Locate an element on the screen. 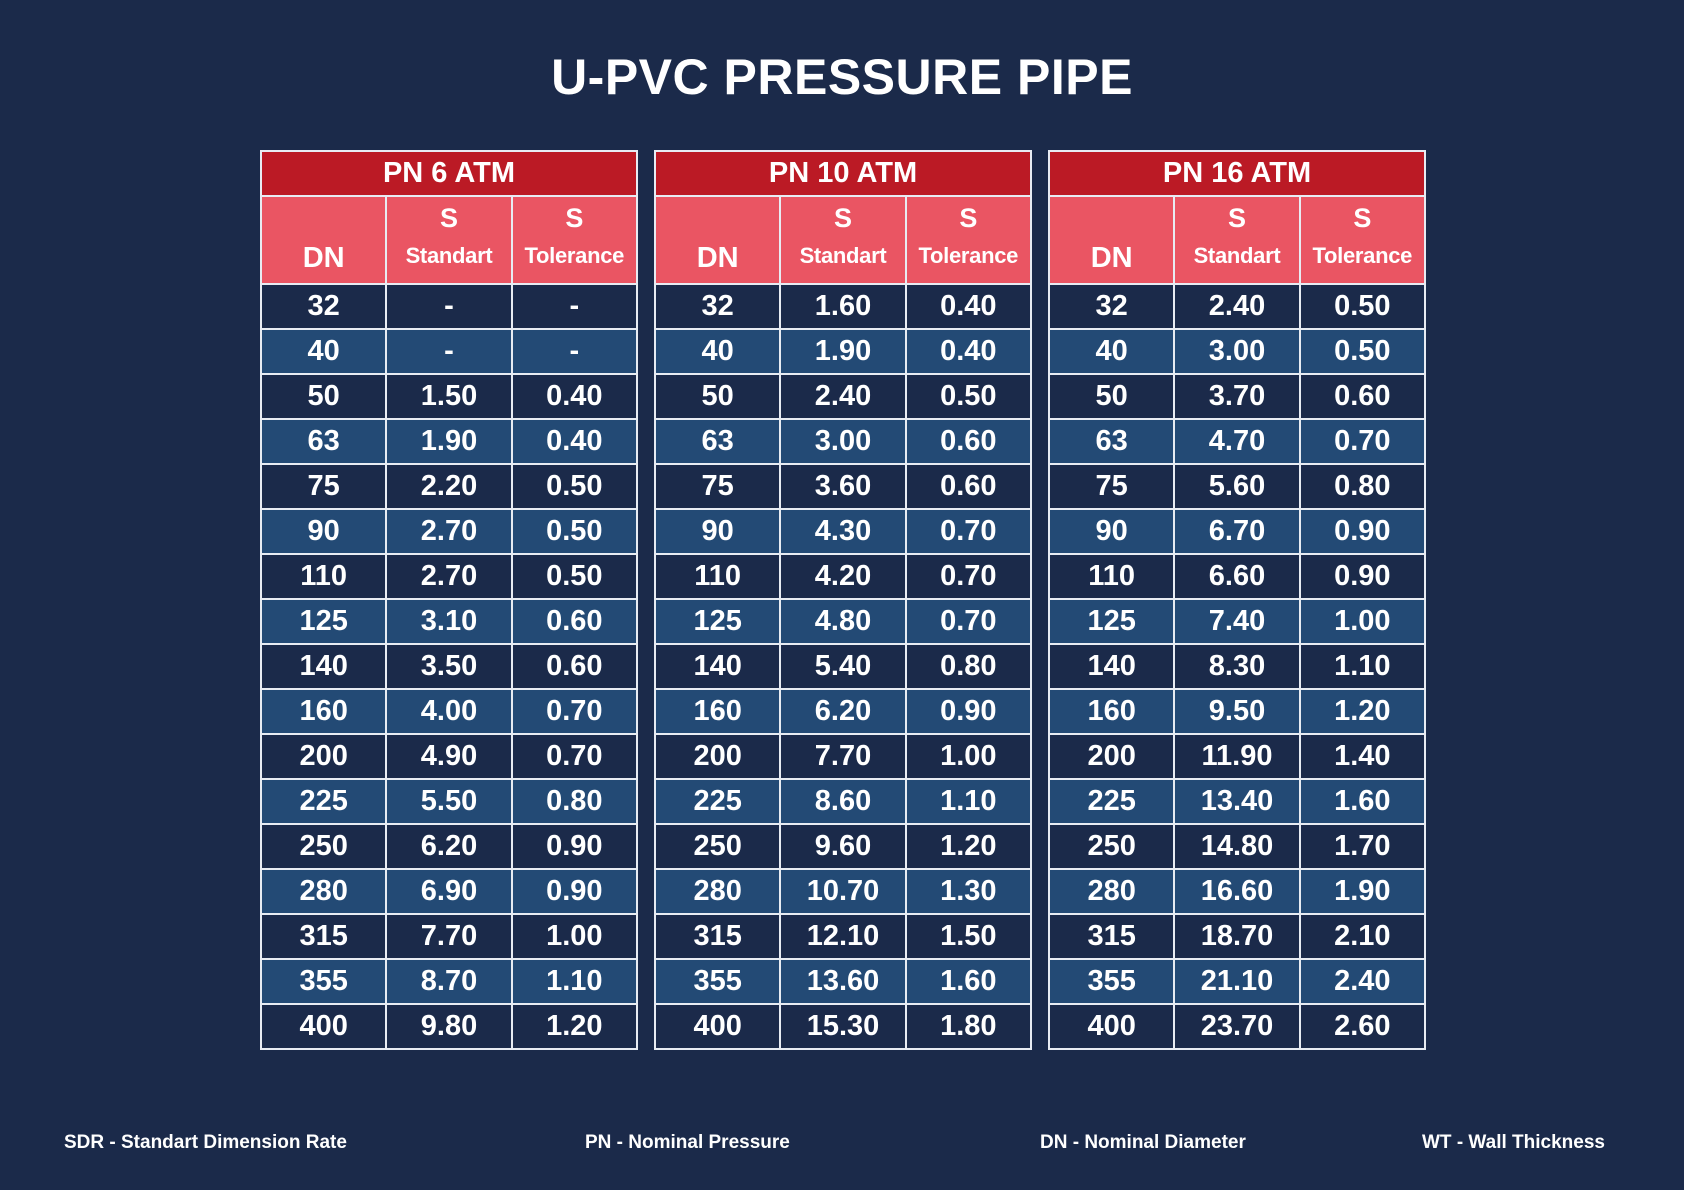  cell-tolerance: 1.50 is located at coordinates (968, 936).